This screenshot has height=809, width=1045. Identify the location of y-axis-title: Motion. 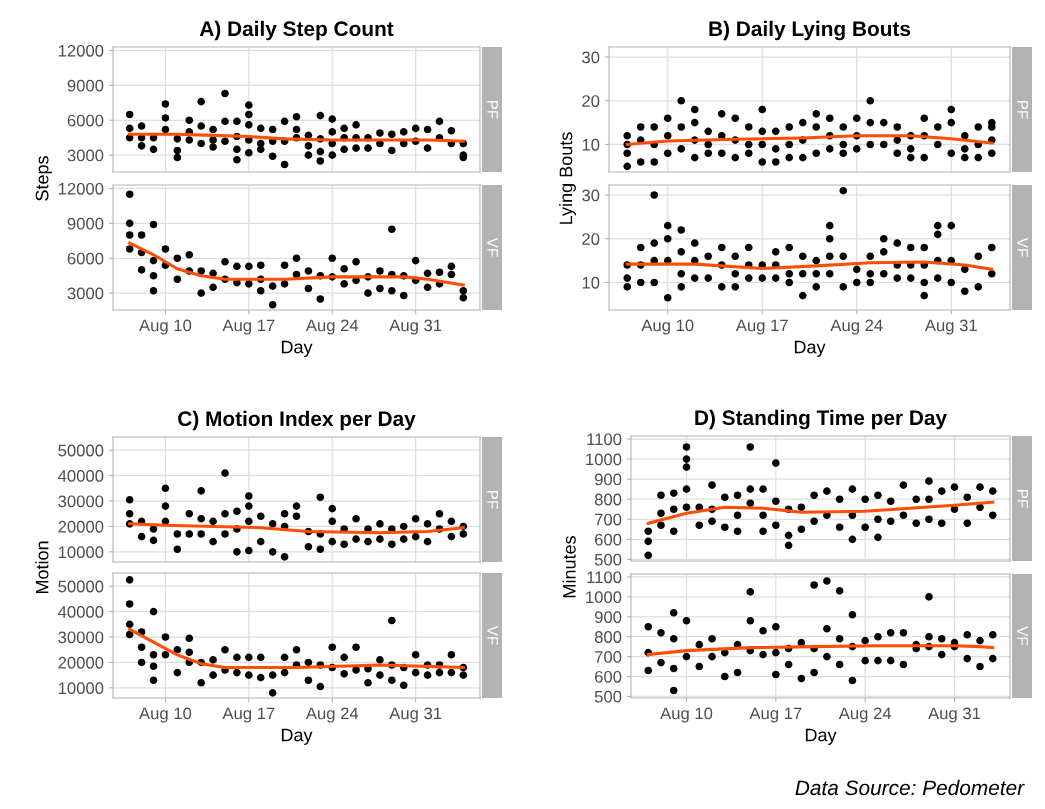
(42, 567).